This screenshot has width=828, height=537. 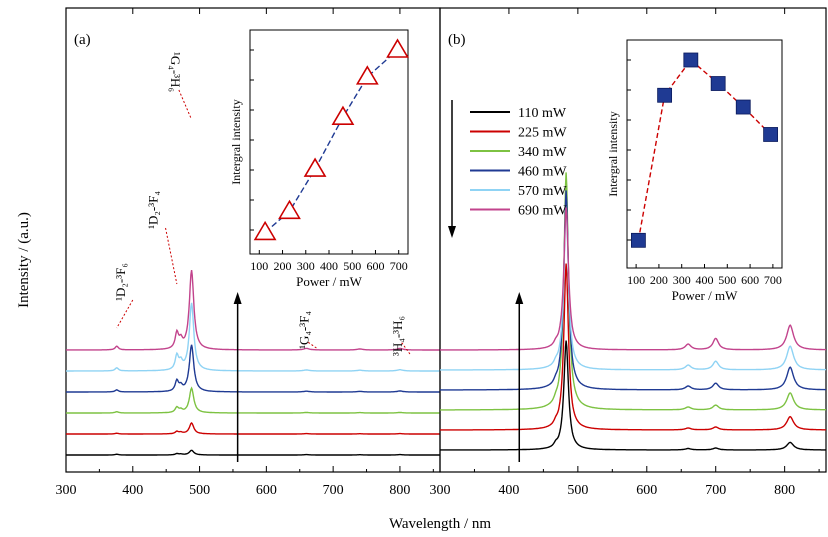 What do you see at coordinates (457, 40) in the screenshot?
I see `panel-label: (b)` at bounding box center [457, 40].